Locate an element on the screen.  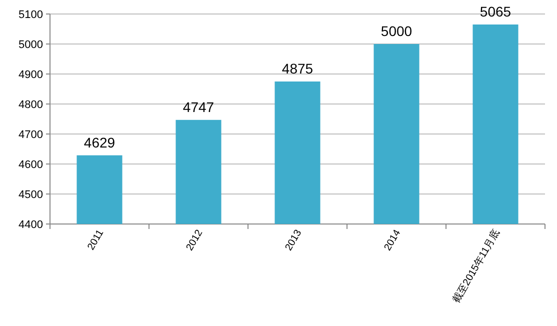
y-tick-label: 4600 is located at coordinates (30, 165).